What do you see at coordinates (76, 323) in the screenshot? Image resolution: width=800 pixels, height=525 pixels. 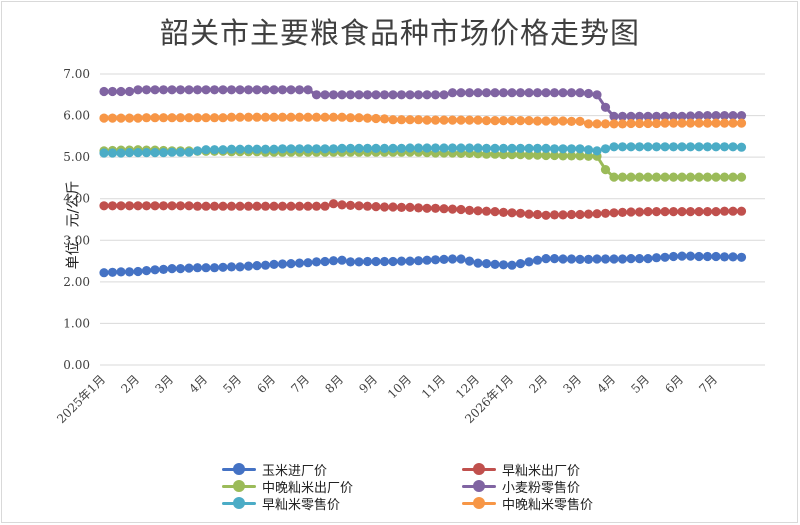 I see `y-tick-label: 1.00` at bounding box center [76, 323].